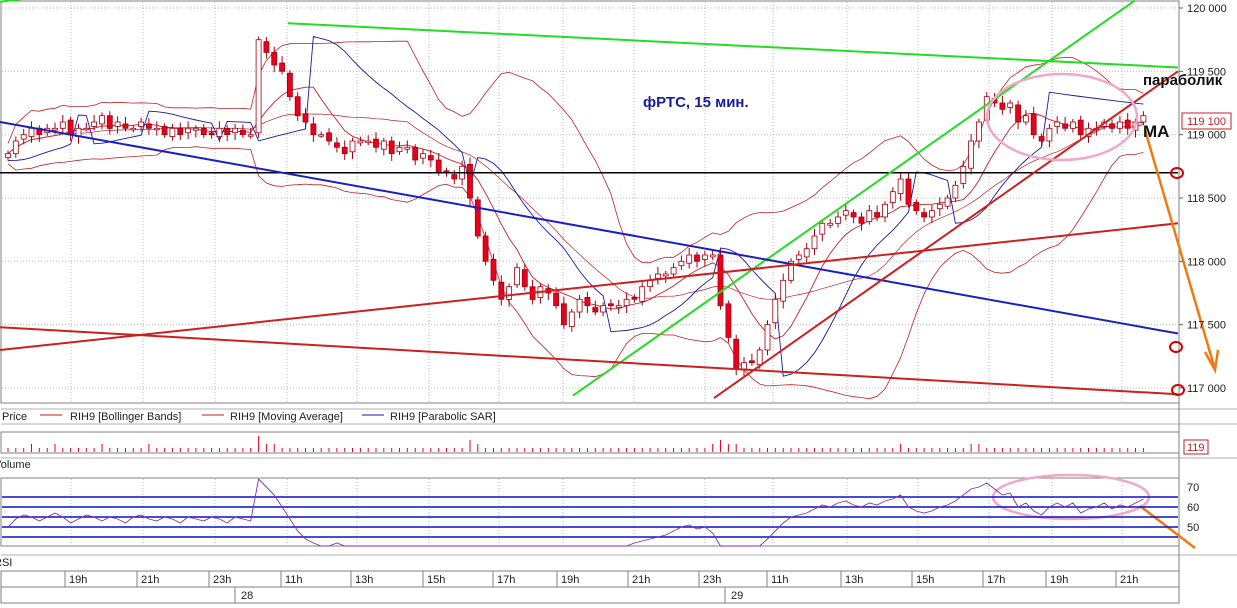 This screenshot has width=1237, height=608. What do you see at coordinates (1102, 310) in the screenshot?
I see `annotation-shapes-layer` at bounding box center [1102, 310].